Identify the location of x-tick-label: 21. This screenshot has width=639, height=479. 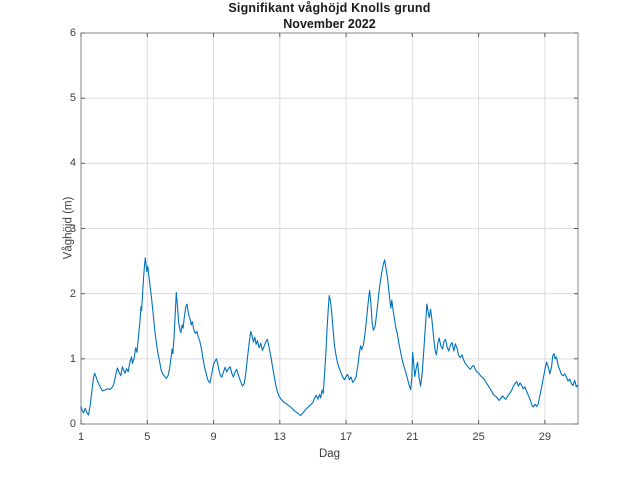
(412, 437).